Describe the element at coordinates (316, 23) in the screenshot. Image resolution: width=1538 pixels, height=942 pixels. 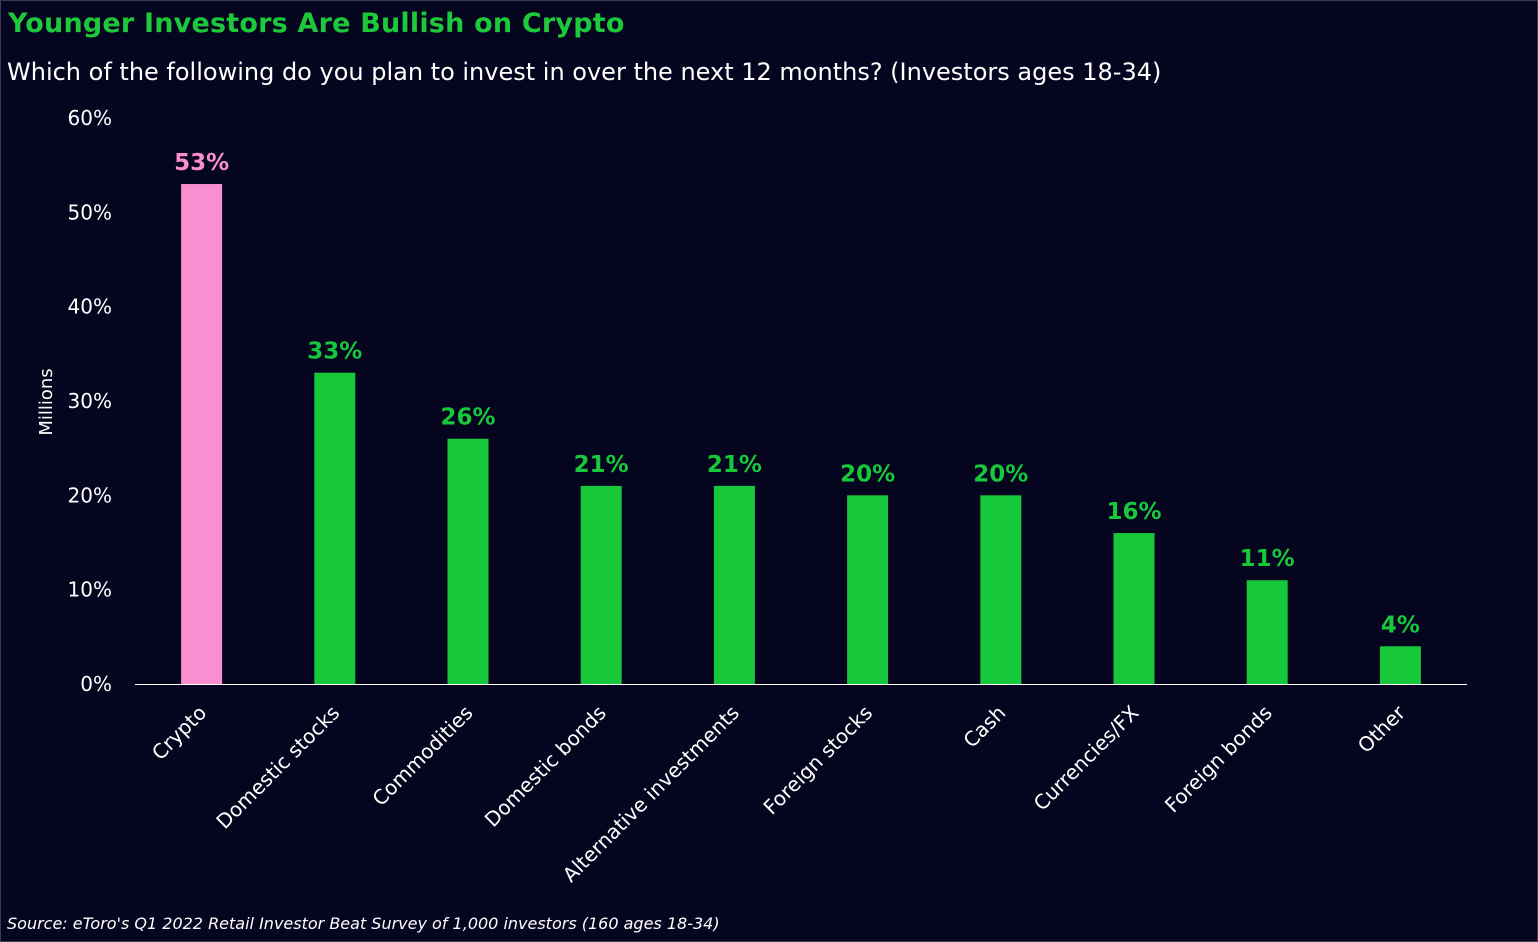
I see `chart-title: Younger Investors Are Bullish on Crypto` at that location.